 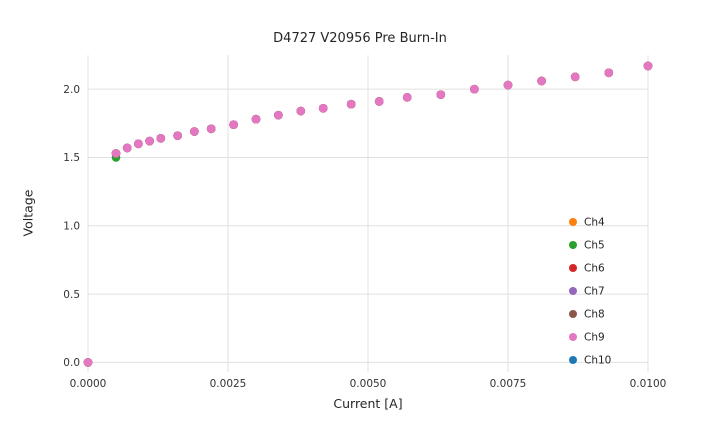 What do you see at coordinates (360, 38) in the screenshot?
I see `chart-title: D4727 V20956 Pre Burn-In` at bounding box center [360, 38].